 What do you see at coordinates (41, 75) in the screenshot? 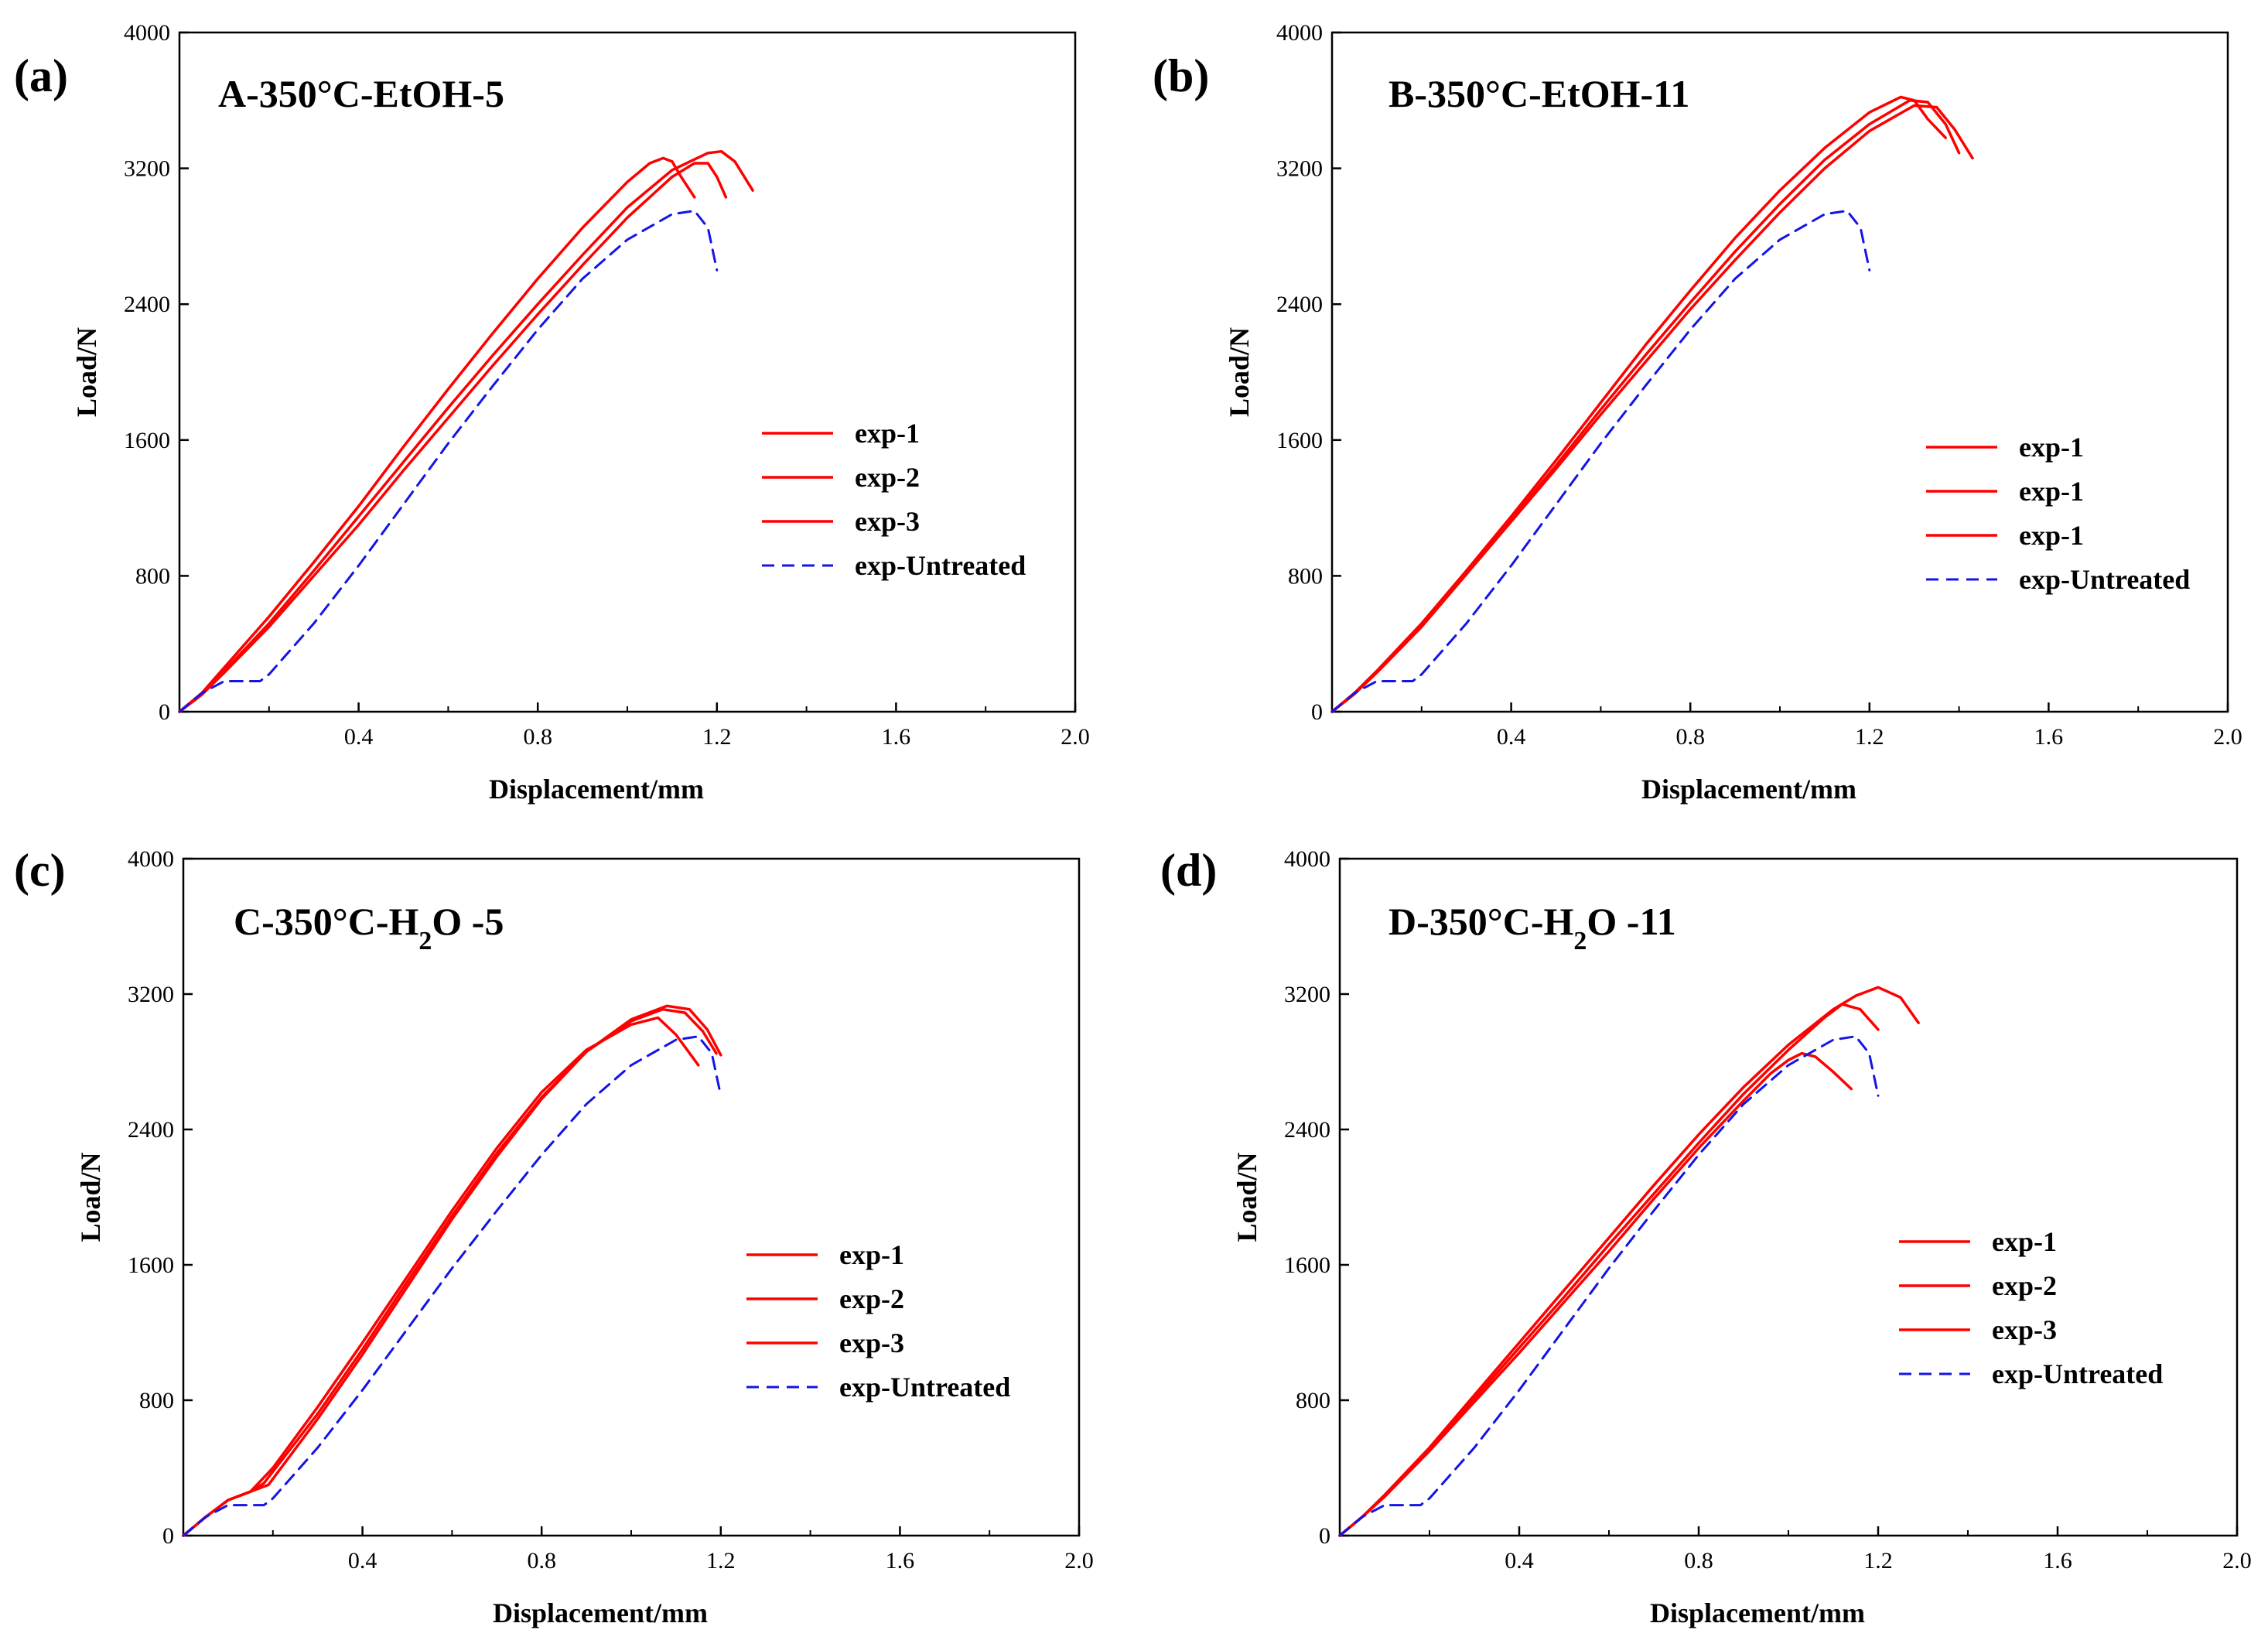
I see `panel-label: (a)` at bounding box center [41, 75].